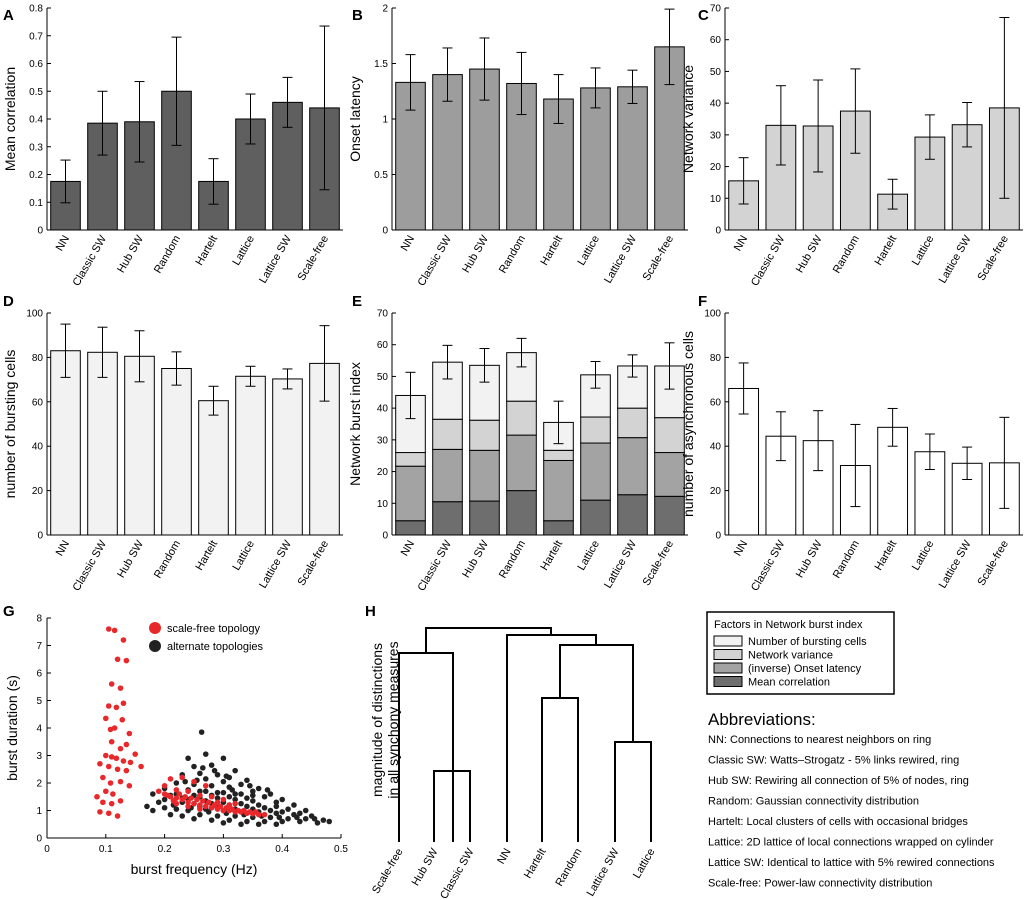 This screenshot has height=900, width=1026. I want to click on y-tick-label: 50, so click(716, 72).